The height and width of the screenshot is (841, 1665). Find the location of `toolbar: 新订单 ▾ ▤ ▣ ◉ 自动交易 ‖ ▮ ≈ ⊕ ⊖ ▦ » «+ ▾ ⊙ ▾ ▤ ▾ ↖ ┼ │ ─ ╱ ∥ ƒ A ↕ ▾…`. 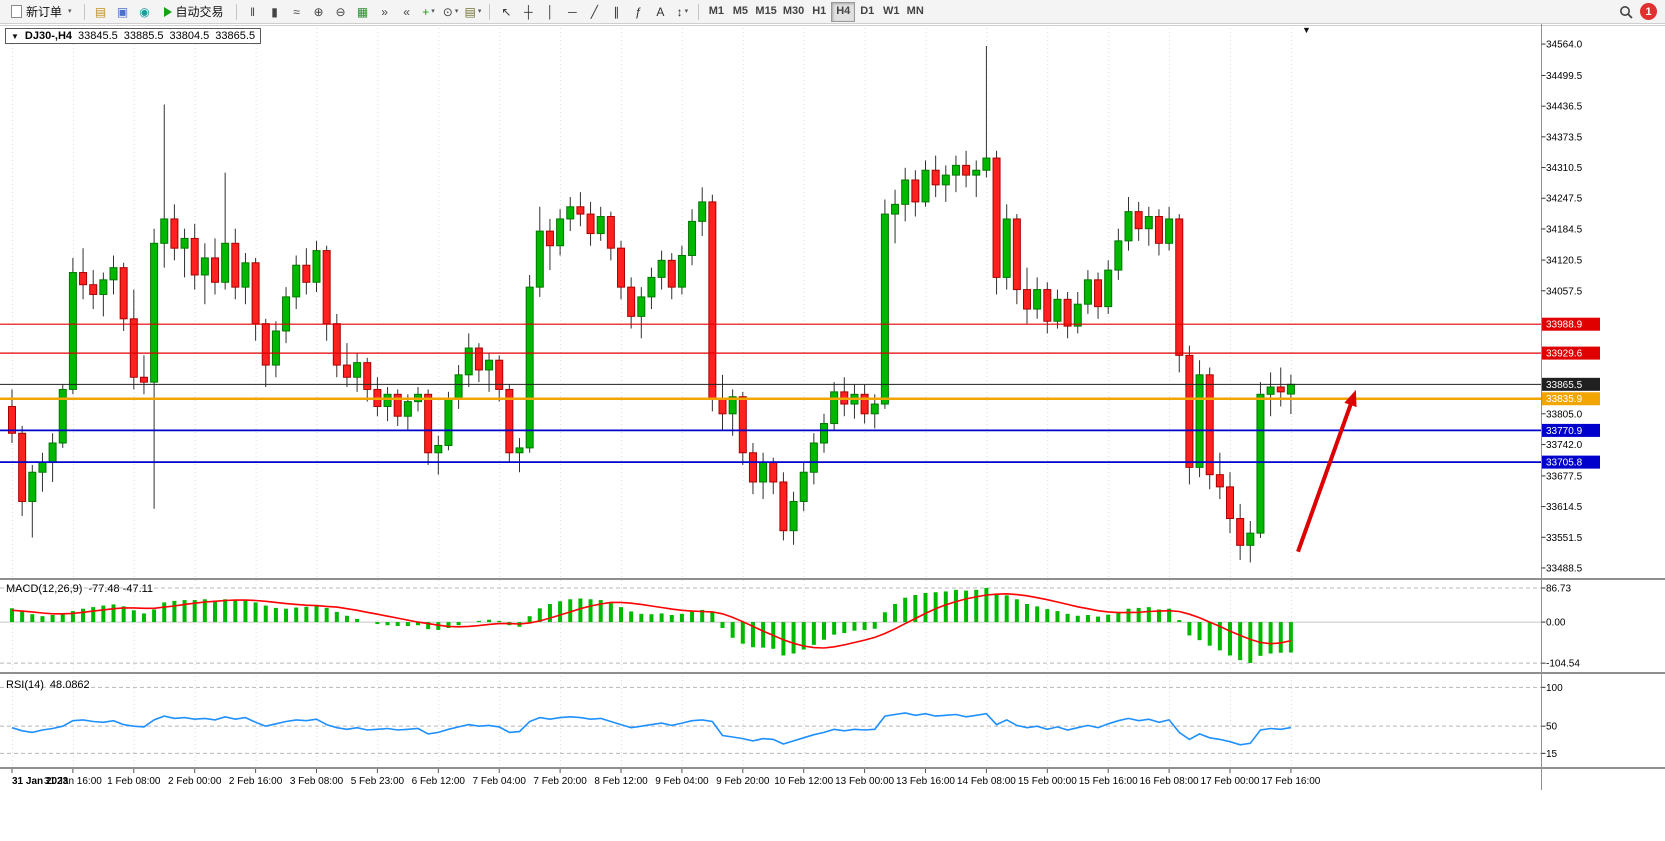

toolbar: 新订单 ▾ ▤ ▣ ◉ 自动交易 ‖ ▮ ≈ ⊕ ⊖ ▦ » «+ ▾ ⊙ ▾ ▤ ▾ ↖ ┼ │ ─ ╱ ∥ ƒ A ↕ ▾… is located at coordinates (832, 12).